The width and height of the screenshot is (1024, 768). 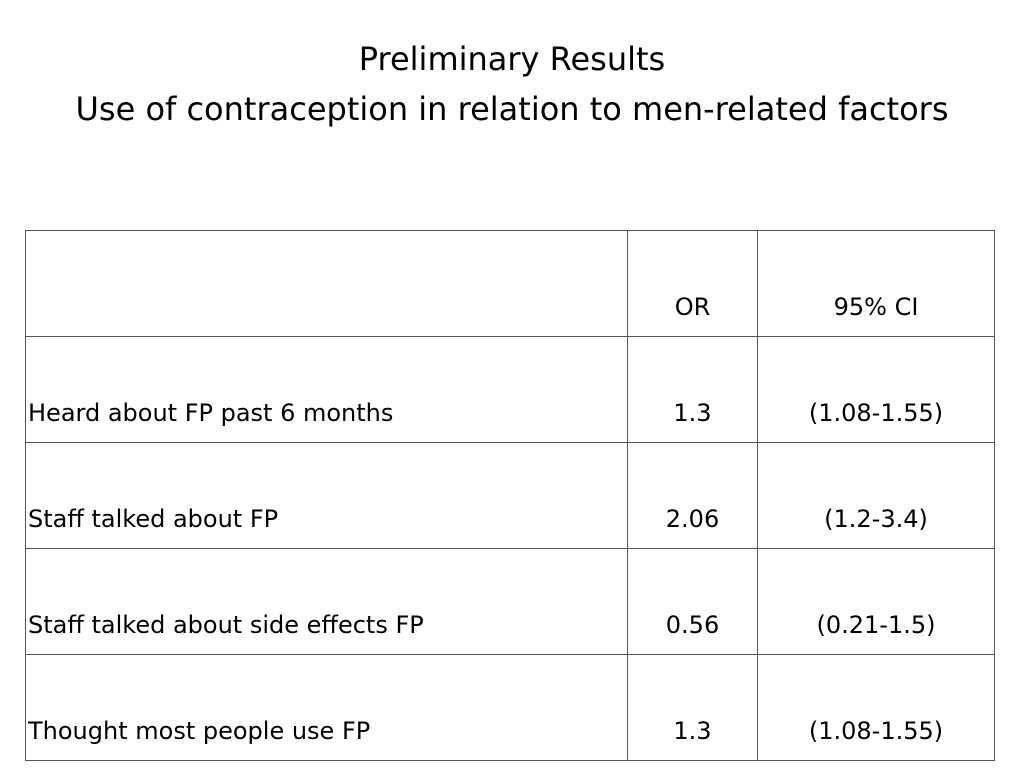 I want to click on table-row: Staff talked about FP 2.06 (1.2-3.4), so click(x=510, y=495).